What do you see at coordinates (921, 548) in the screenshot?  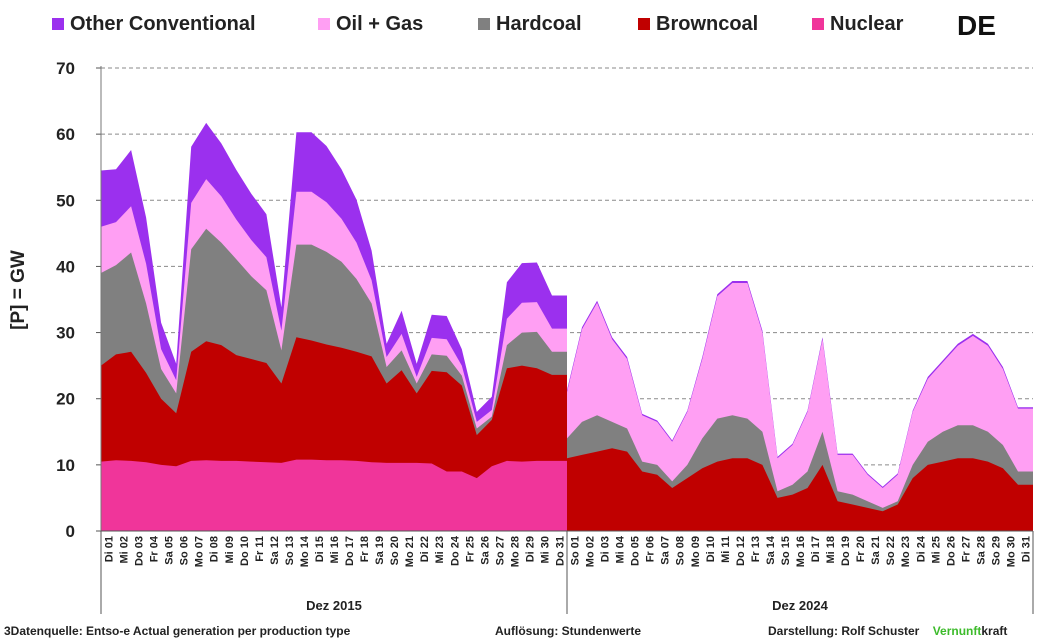 I see `x-tick-label: Di 24` at bounding box center [921, 548].